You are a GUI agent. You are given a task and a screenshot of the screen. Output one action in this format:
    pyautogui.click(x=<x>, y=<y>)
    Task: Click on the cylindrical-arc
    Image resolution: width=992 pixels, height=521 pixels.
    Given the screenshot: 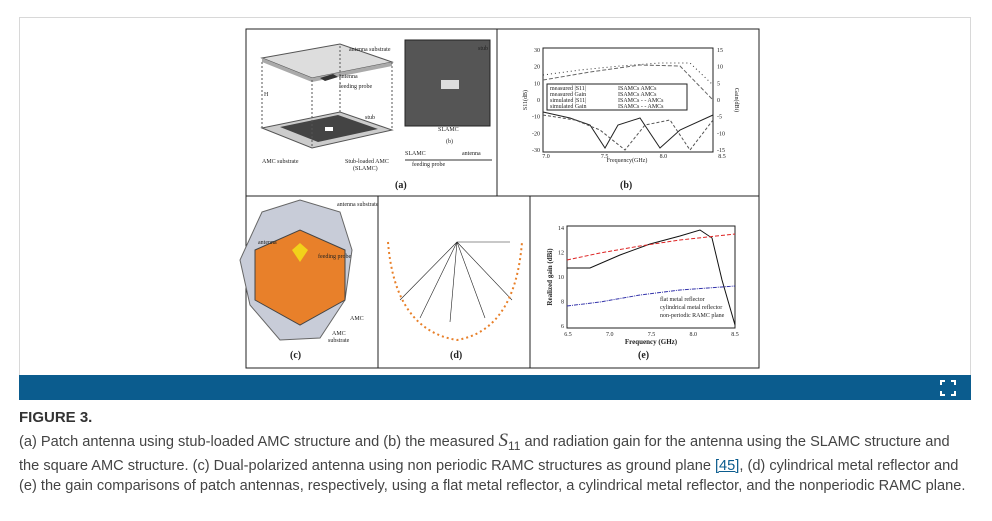 What is the action you would take?
    pyautogui.click(x=455, y=291)
    